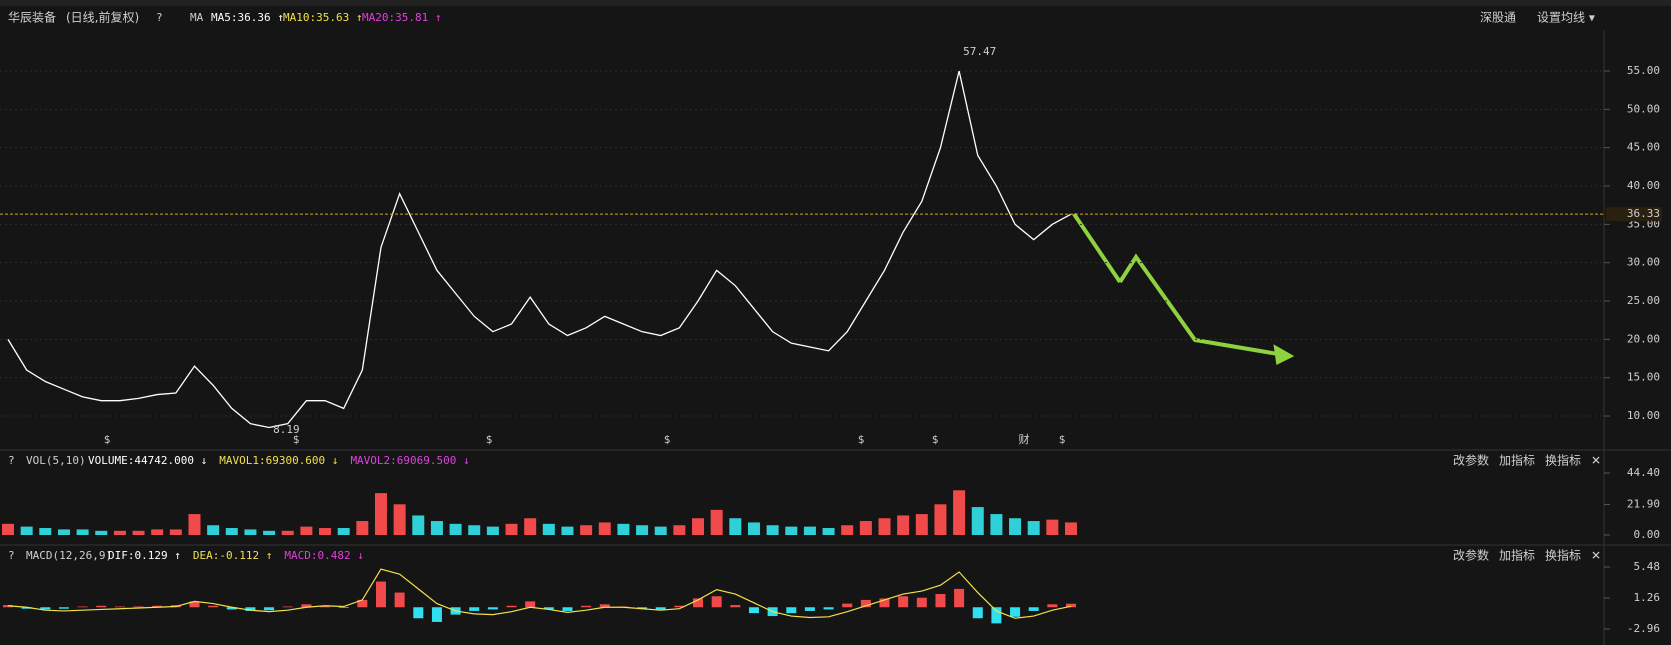  What do you see at coordinates (69, 555) in the screenshot?
I see `indicator-title: MACD(12,26,9)` at bounding box center [69, 555].